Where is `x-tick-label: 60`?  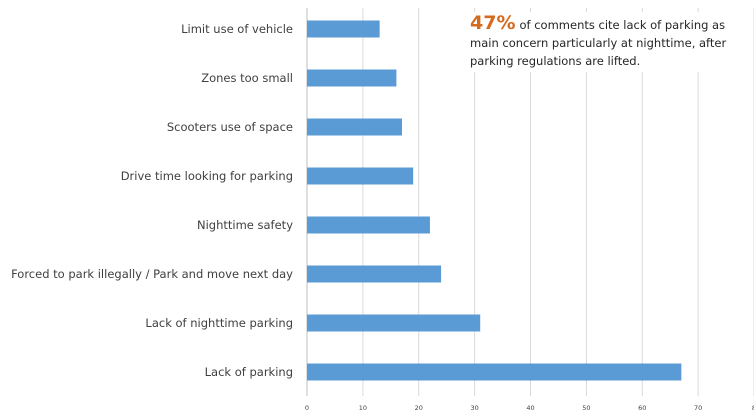
x-tick-label: 60 is located at coordinates (642, 408).